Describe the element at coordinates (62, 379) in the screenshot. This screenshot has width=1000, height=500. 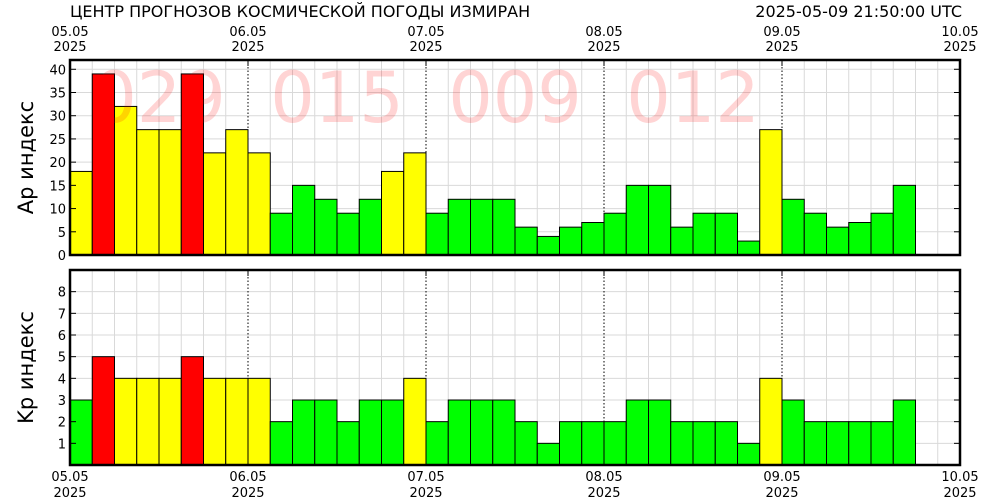
I see `y-tick-label: 4` at that location.